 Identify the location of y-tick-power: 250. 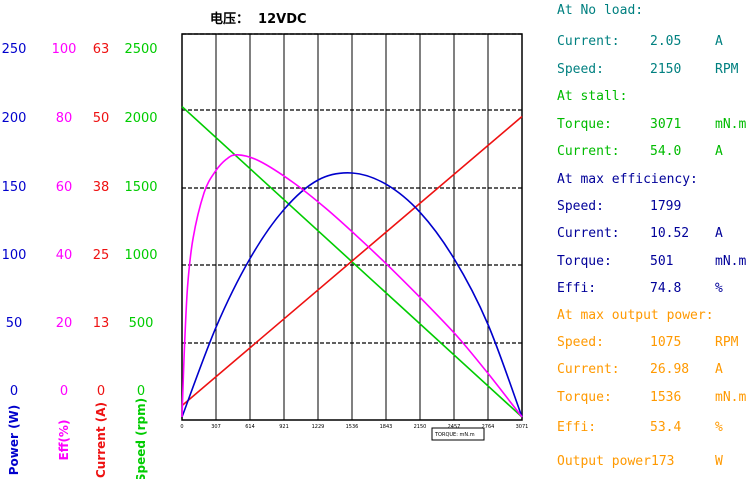
(14, 49).